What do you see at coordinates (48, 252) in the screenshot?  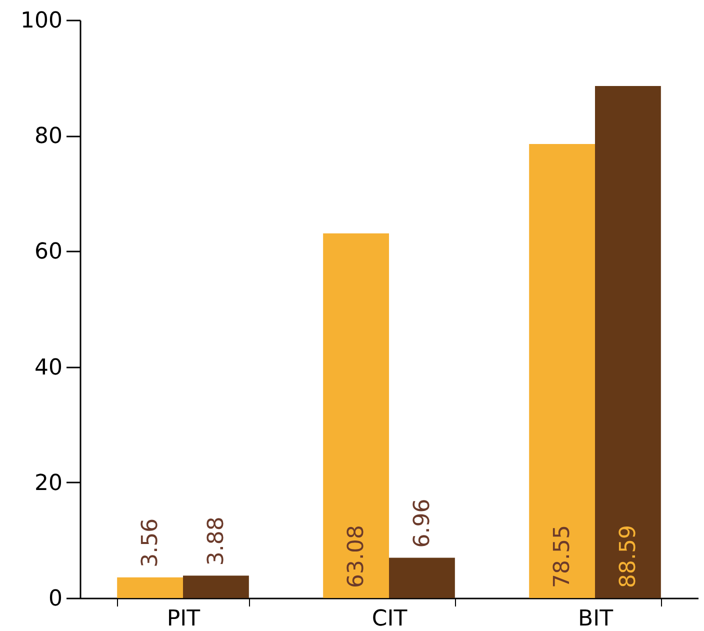 I see `y-tick-label: 60` at bounding box center [48, 252].